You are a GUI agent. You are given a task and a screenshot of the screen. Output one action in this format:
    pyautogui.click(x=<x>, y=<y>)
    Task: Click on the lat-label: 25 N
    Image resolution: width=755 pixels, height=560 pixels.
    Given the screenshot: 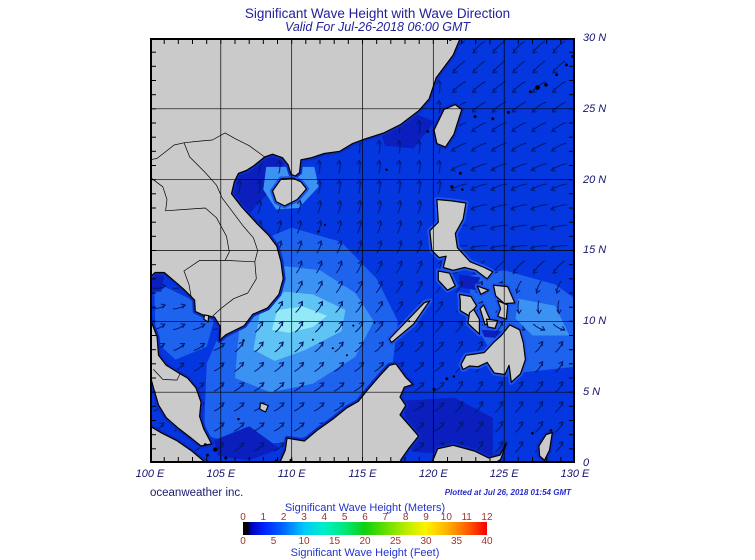 What is the action you would take?
    pyautogui.click(x=595, y=108)
    